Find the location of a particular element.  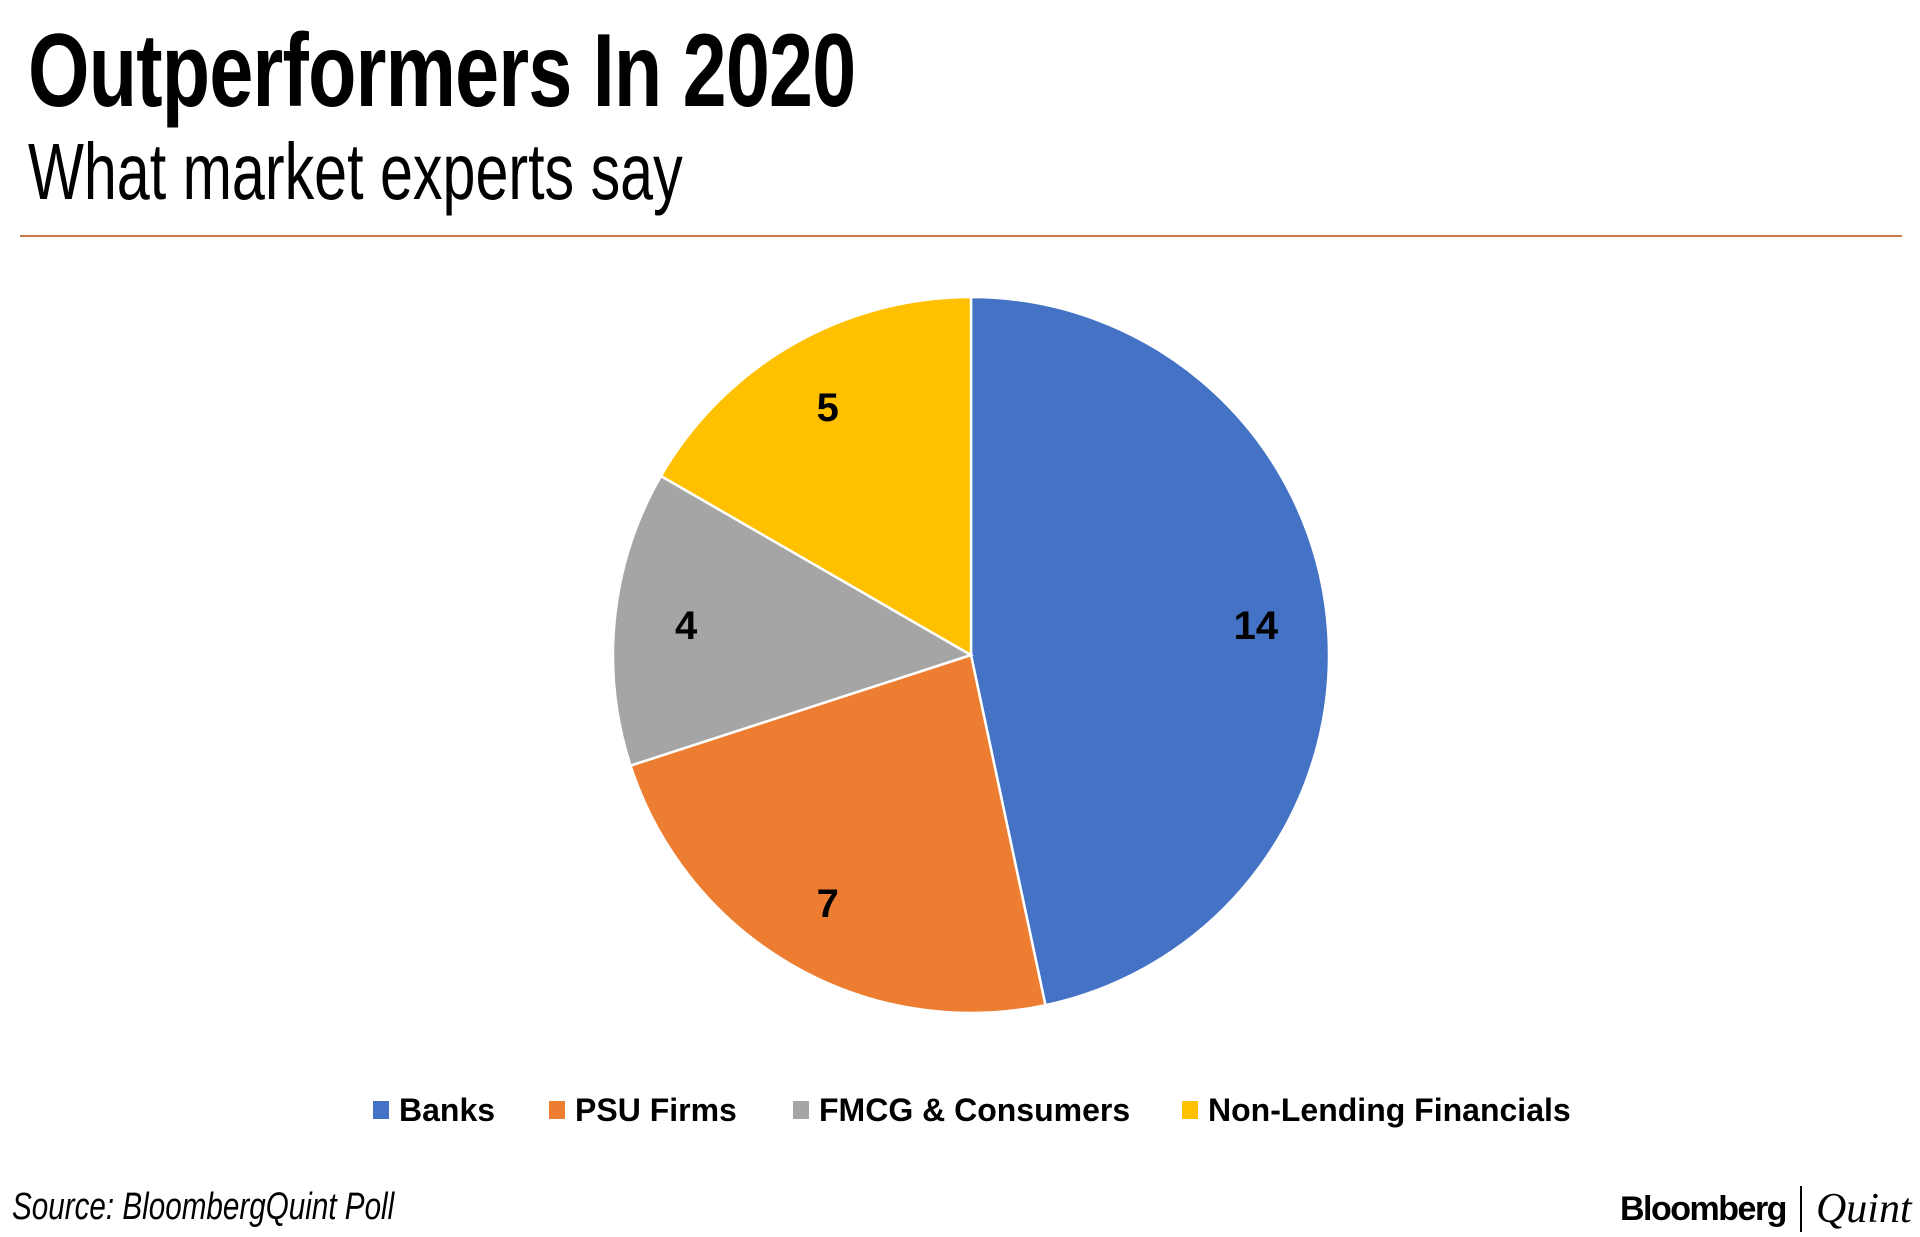

legend-item-non-lending: Non-Lending Financials is located at coordinates (1376, 1110).